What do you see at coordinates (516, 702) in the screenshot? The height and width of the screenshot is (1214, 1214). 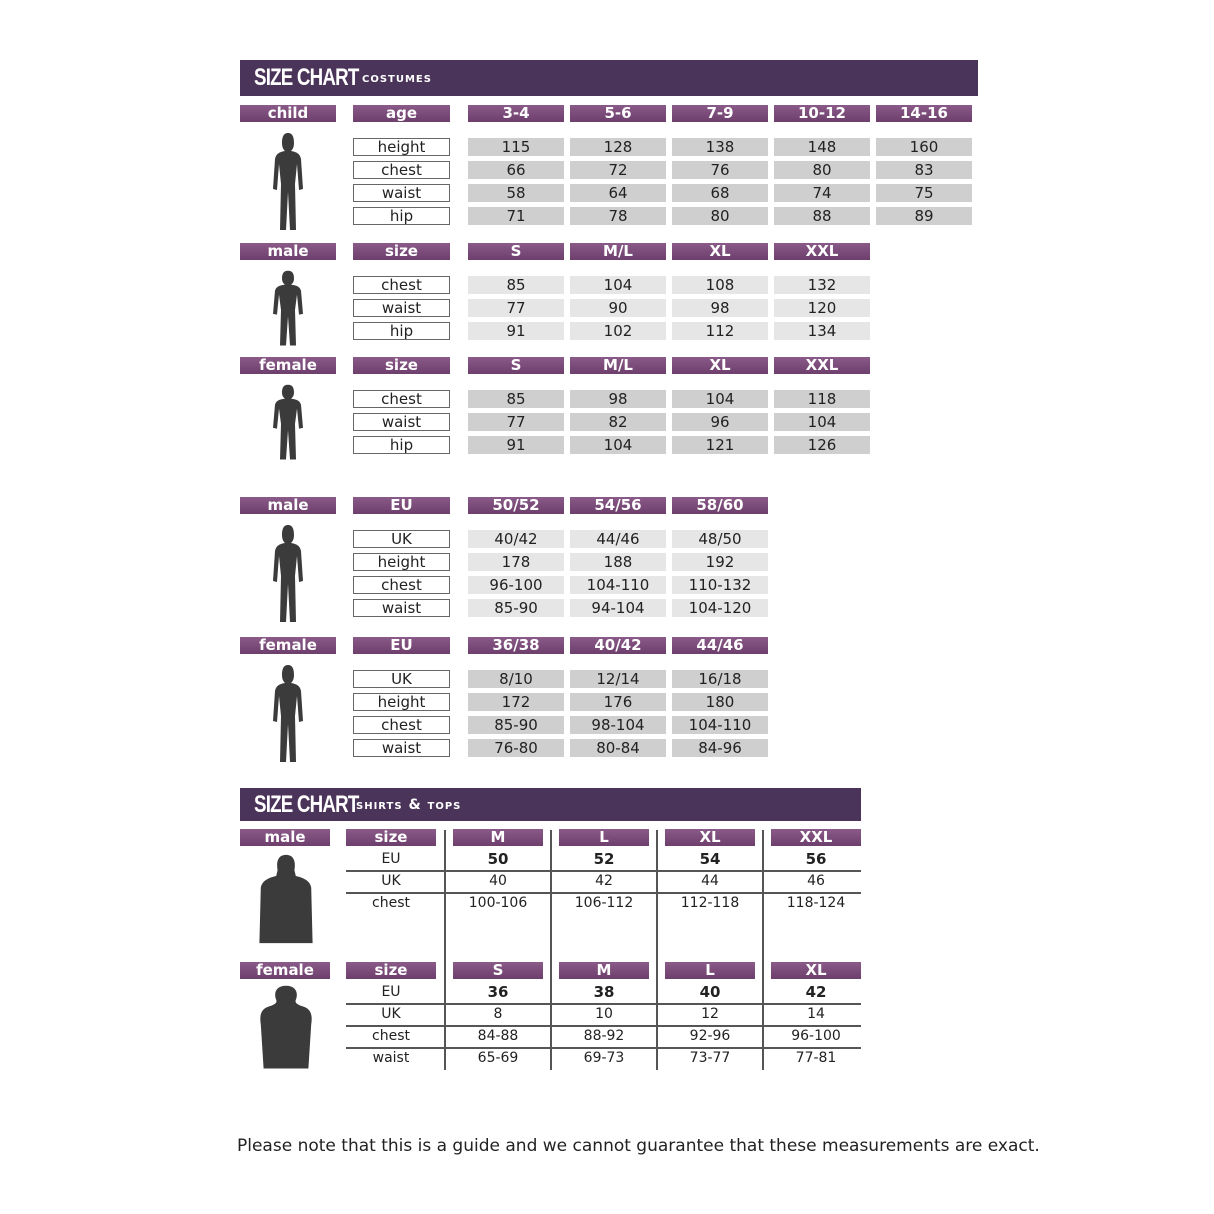 I see `value-cell: 172` at bounding box center [516, 702].